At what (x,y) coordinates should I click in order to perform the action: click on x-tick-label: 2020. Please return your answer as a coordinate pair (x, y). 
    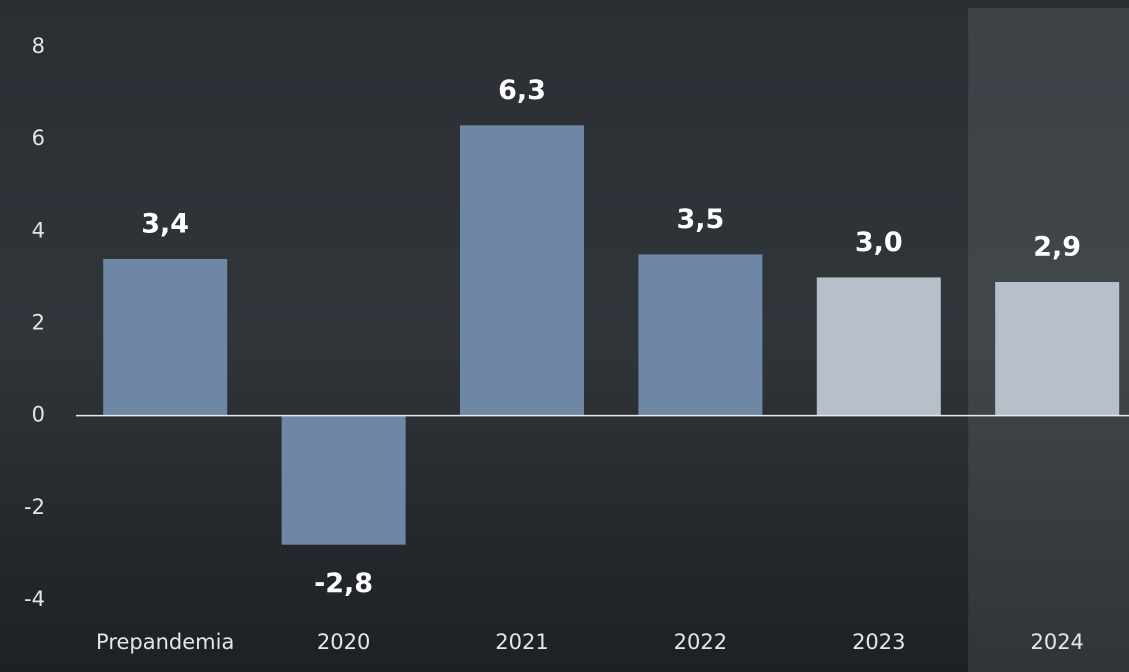
    Looking at the image, I should click on (343, 642).